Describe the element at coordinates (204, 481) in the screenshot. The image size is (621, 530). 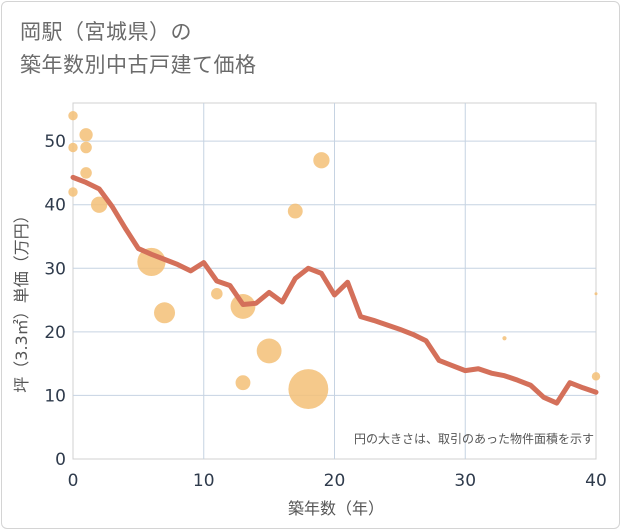
I see `x-tick-label: 10` at that location.